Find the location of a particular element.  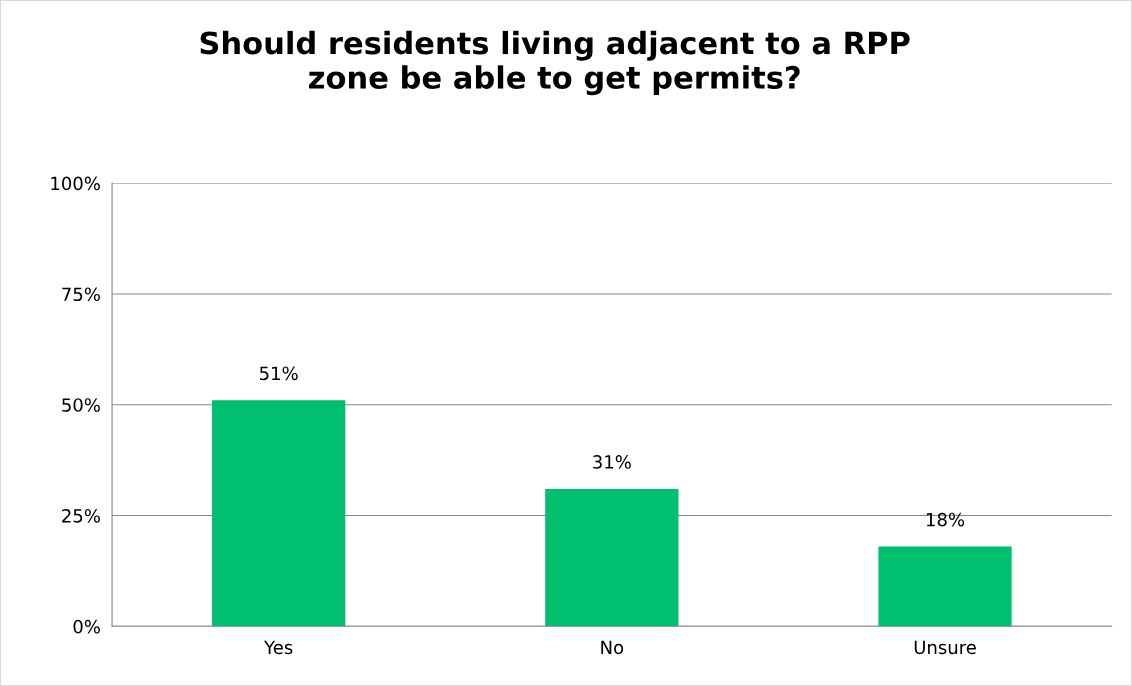

x-tick-label: Unsure is located at coordinates (945, 647).